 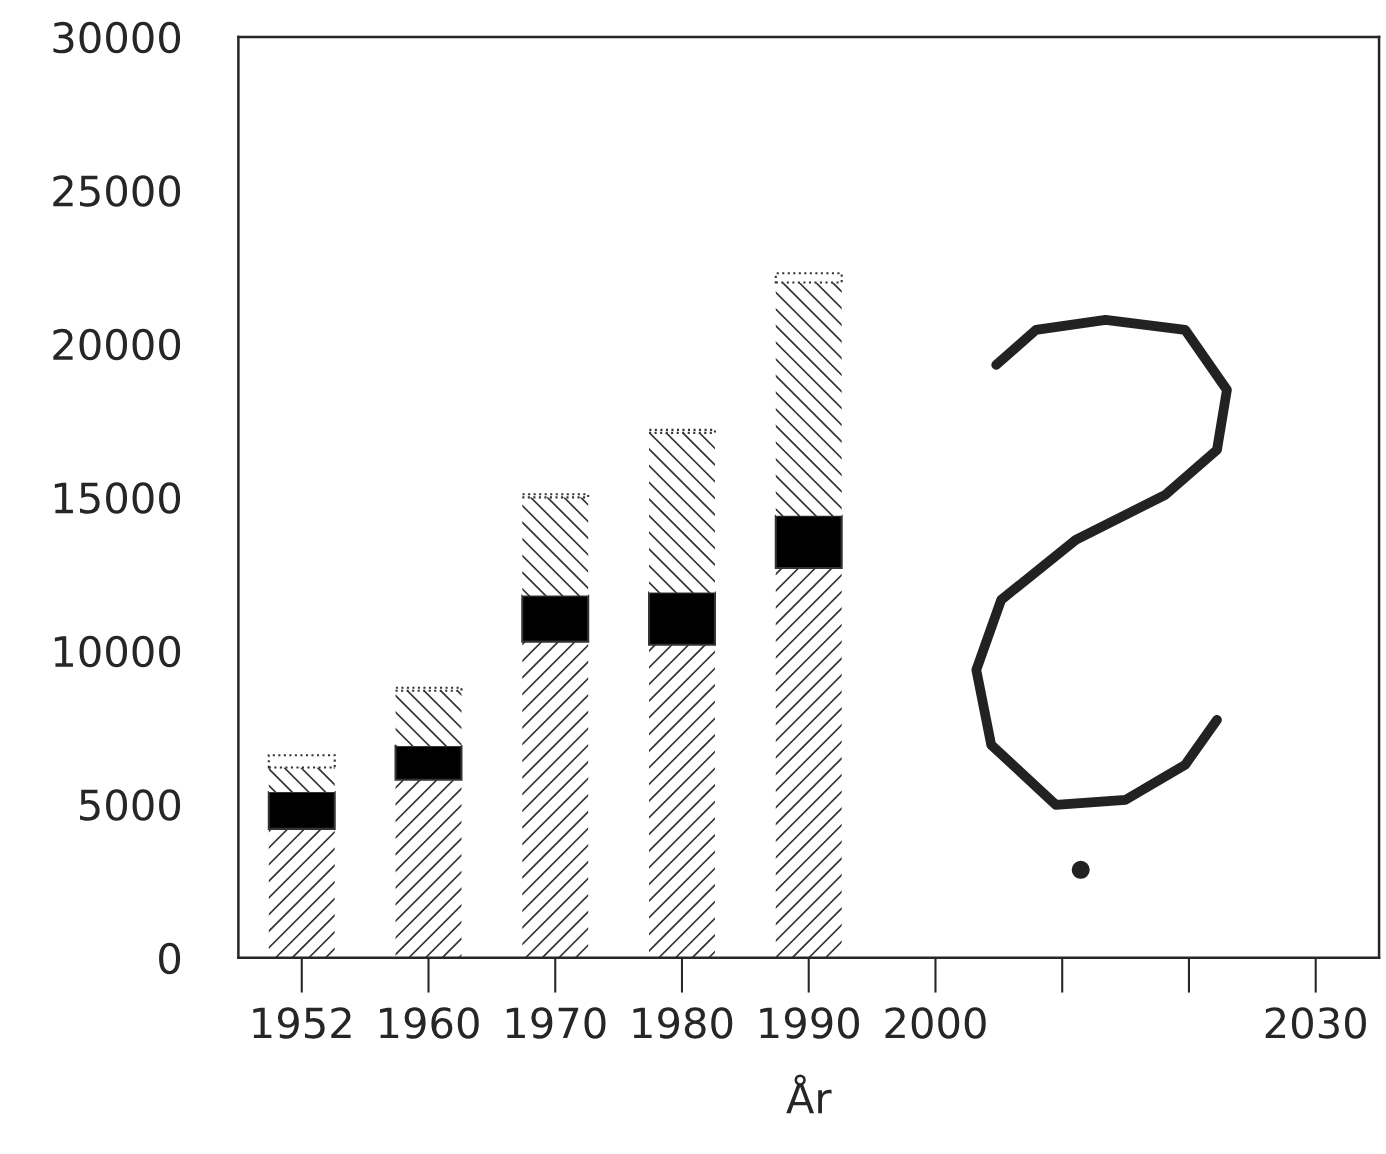 What do you see at coordinates (809, 1023) in the screenshot?
I see `x-tick-label: 1990` at bounding box center [809, 1023].